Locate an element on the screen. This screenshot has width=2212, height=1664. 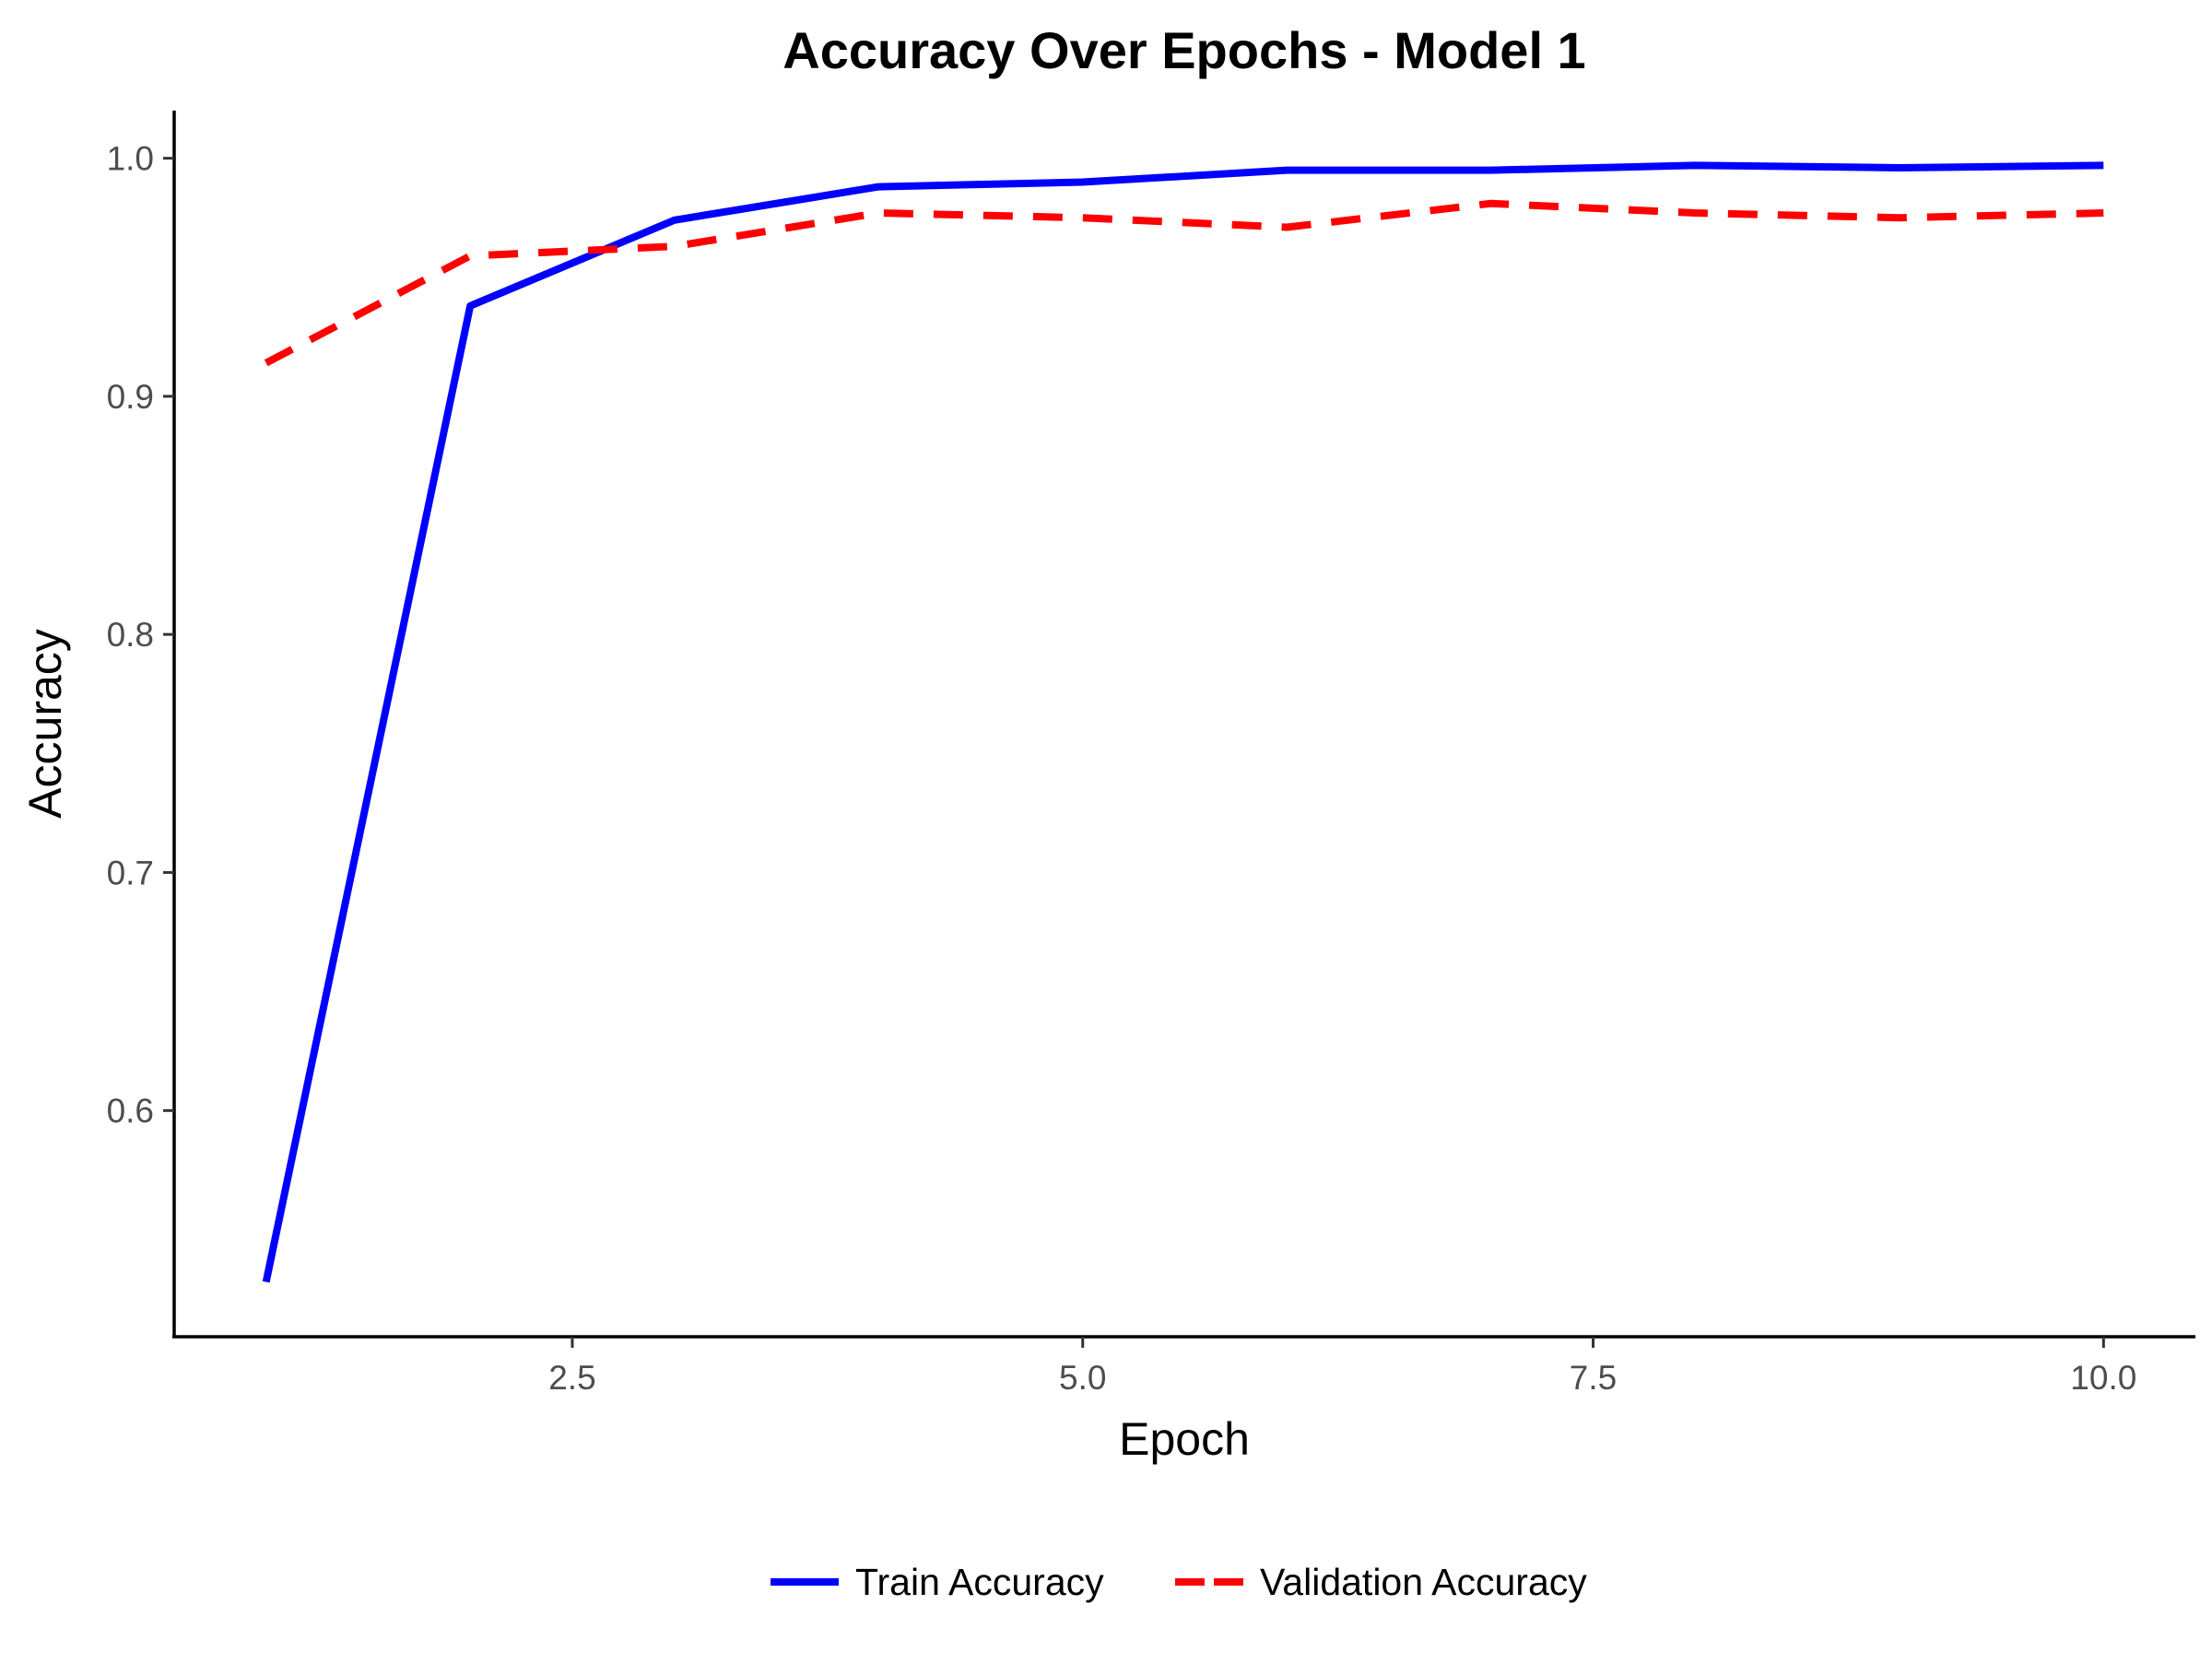
x-tick-label: 7.5 is located at coordinates (1593, 1378).